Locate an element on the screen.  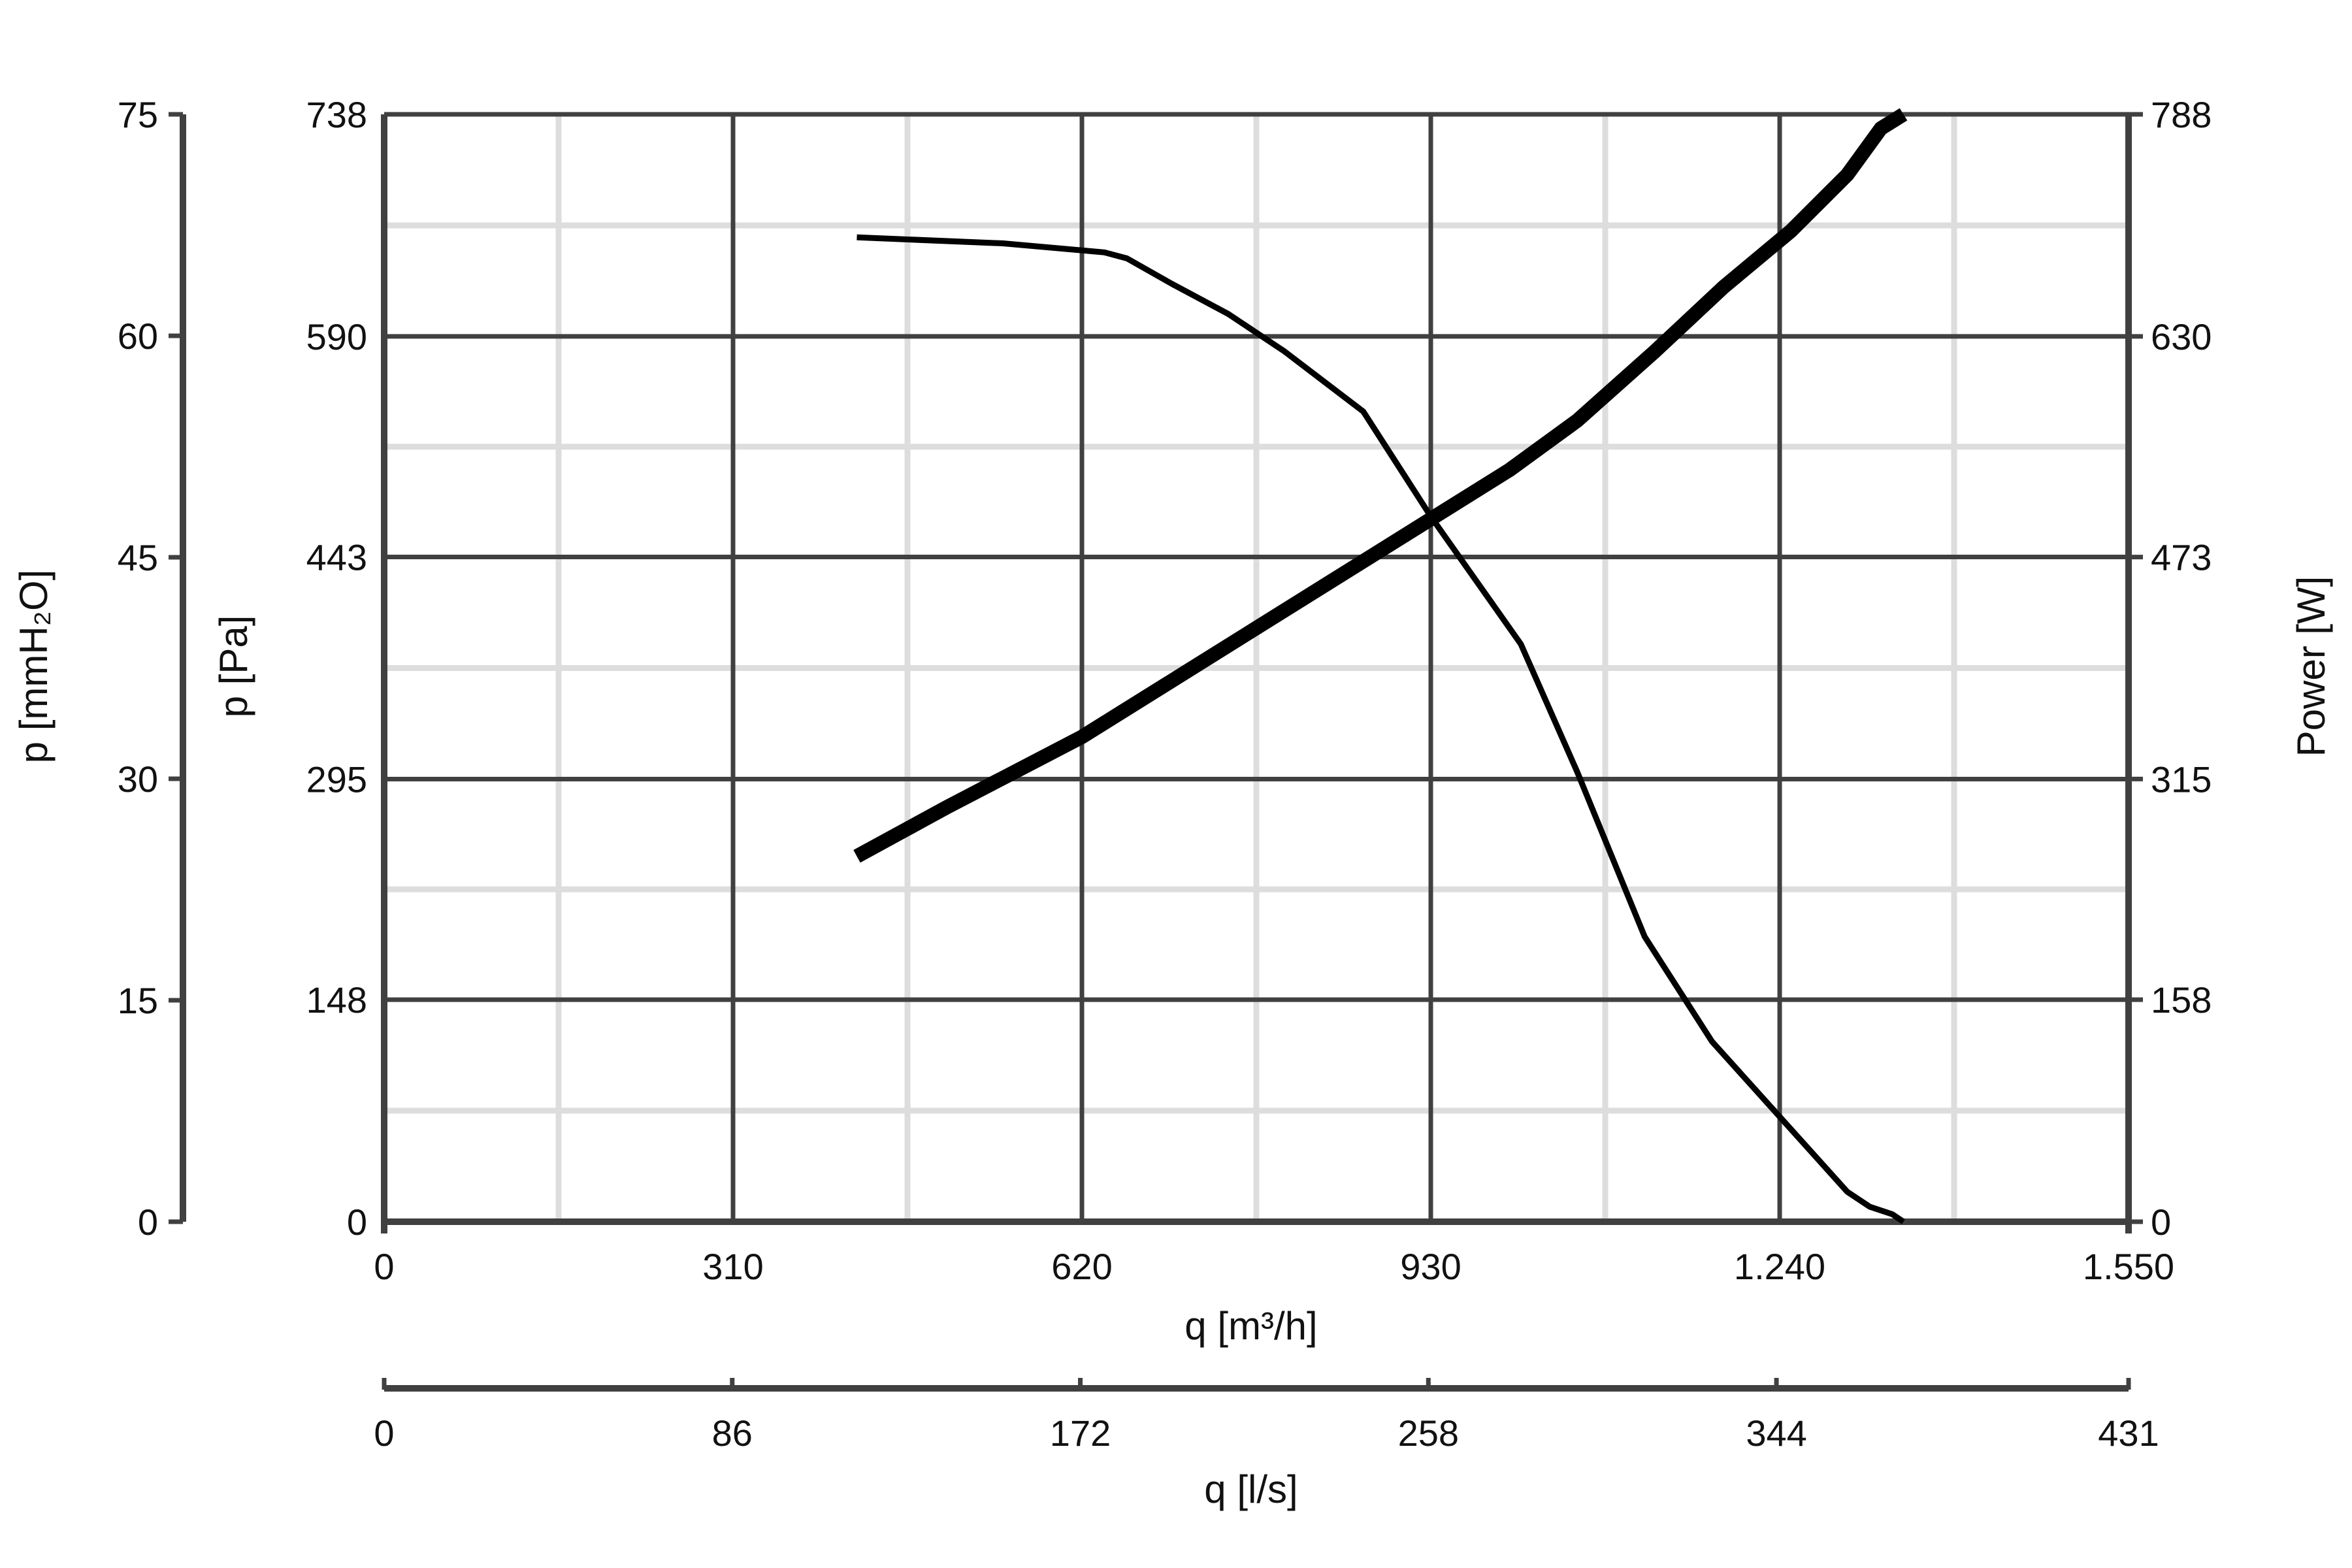
y-power-tick-label: 630 is located at coordinates (2181, 336).